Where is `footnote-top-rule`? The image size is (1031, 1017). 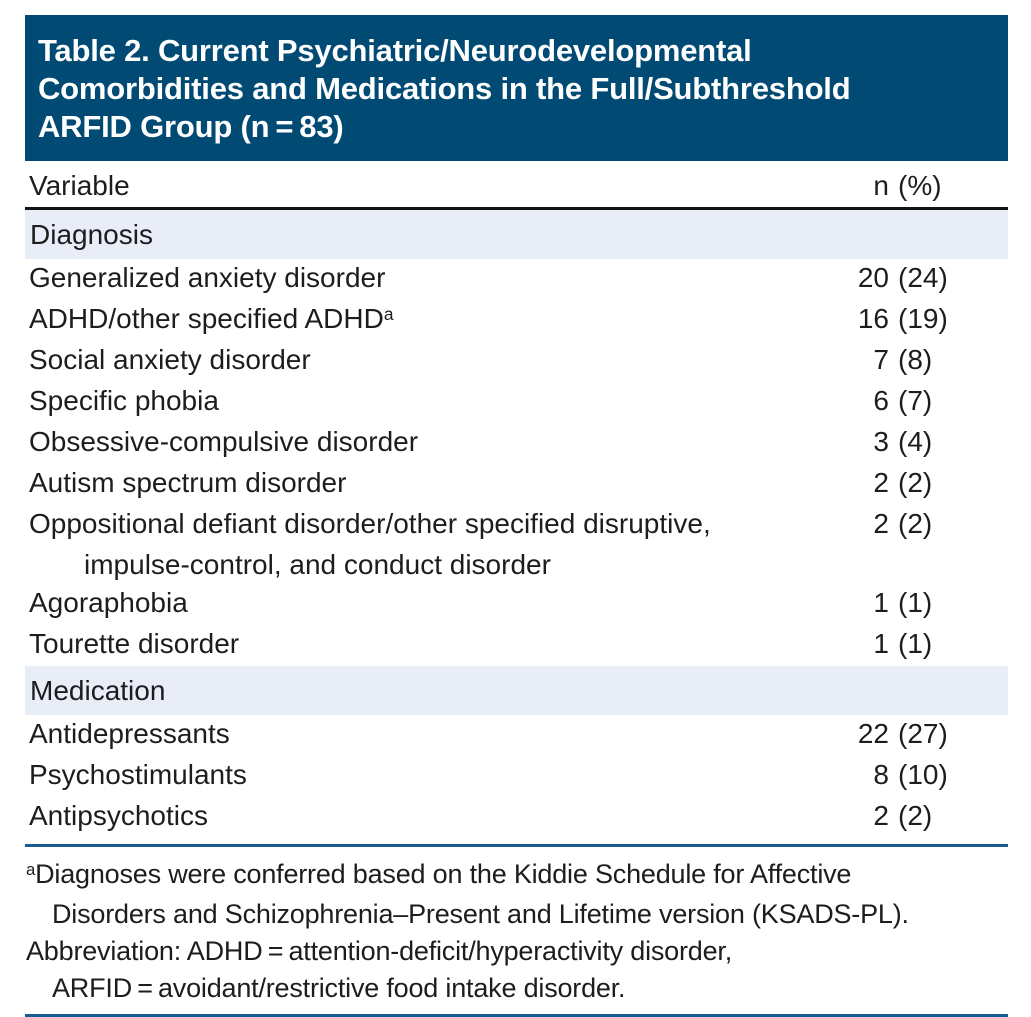
footnote-top-rule is located at coordinates (516, 845).